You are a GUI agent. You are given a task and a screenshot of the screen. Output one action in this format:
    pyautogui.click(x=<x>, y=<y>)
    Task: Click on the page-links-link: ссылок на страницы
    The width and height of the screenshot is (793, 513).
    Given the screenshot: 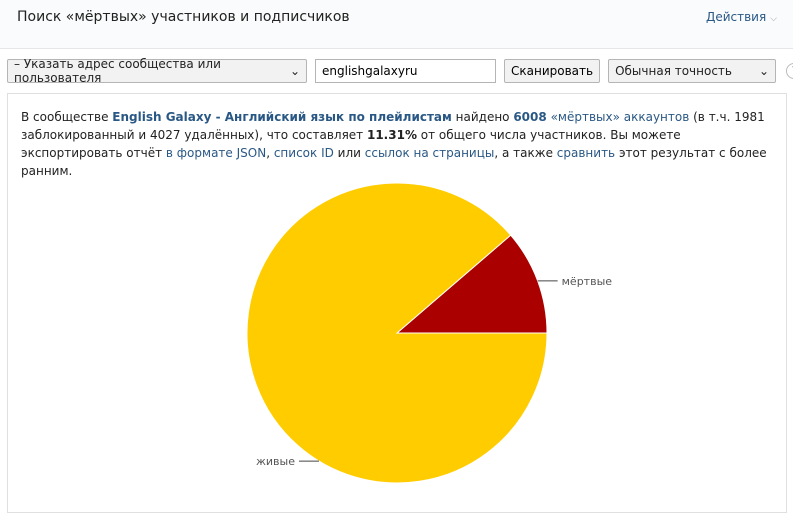 What is the action you would take?
    pyautogui.click(x=429, y=153)
    